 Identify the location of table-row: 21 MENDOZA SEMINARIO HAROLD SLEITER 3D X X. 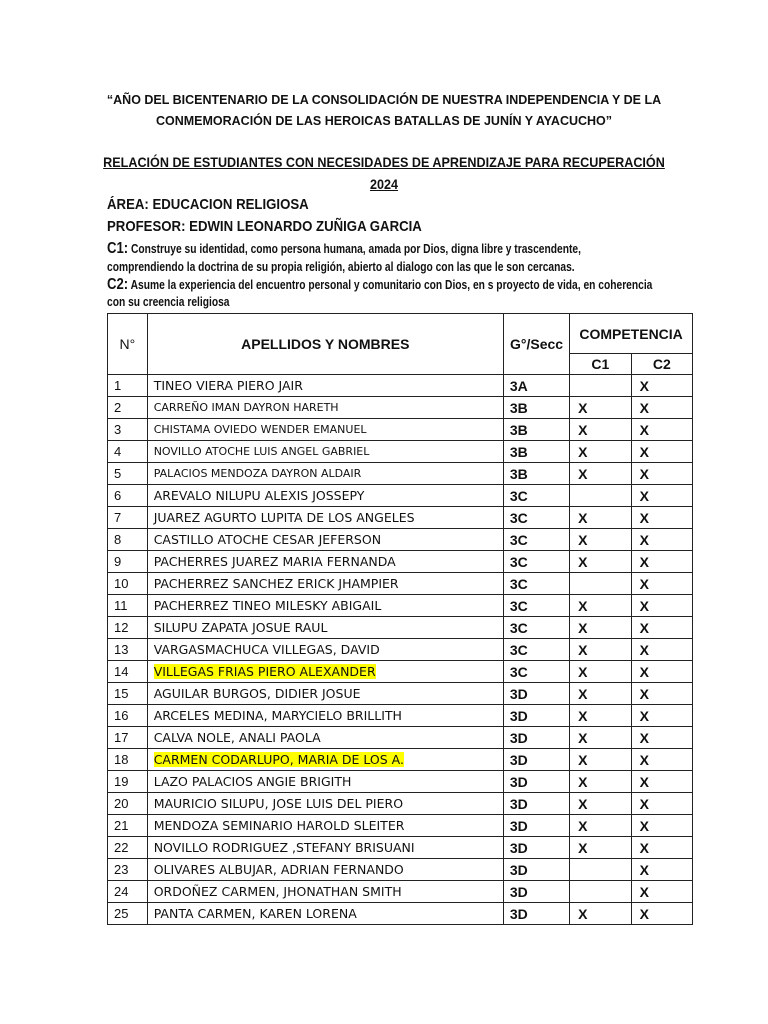
(400, 825).